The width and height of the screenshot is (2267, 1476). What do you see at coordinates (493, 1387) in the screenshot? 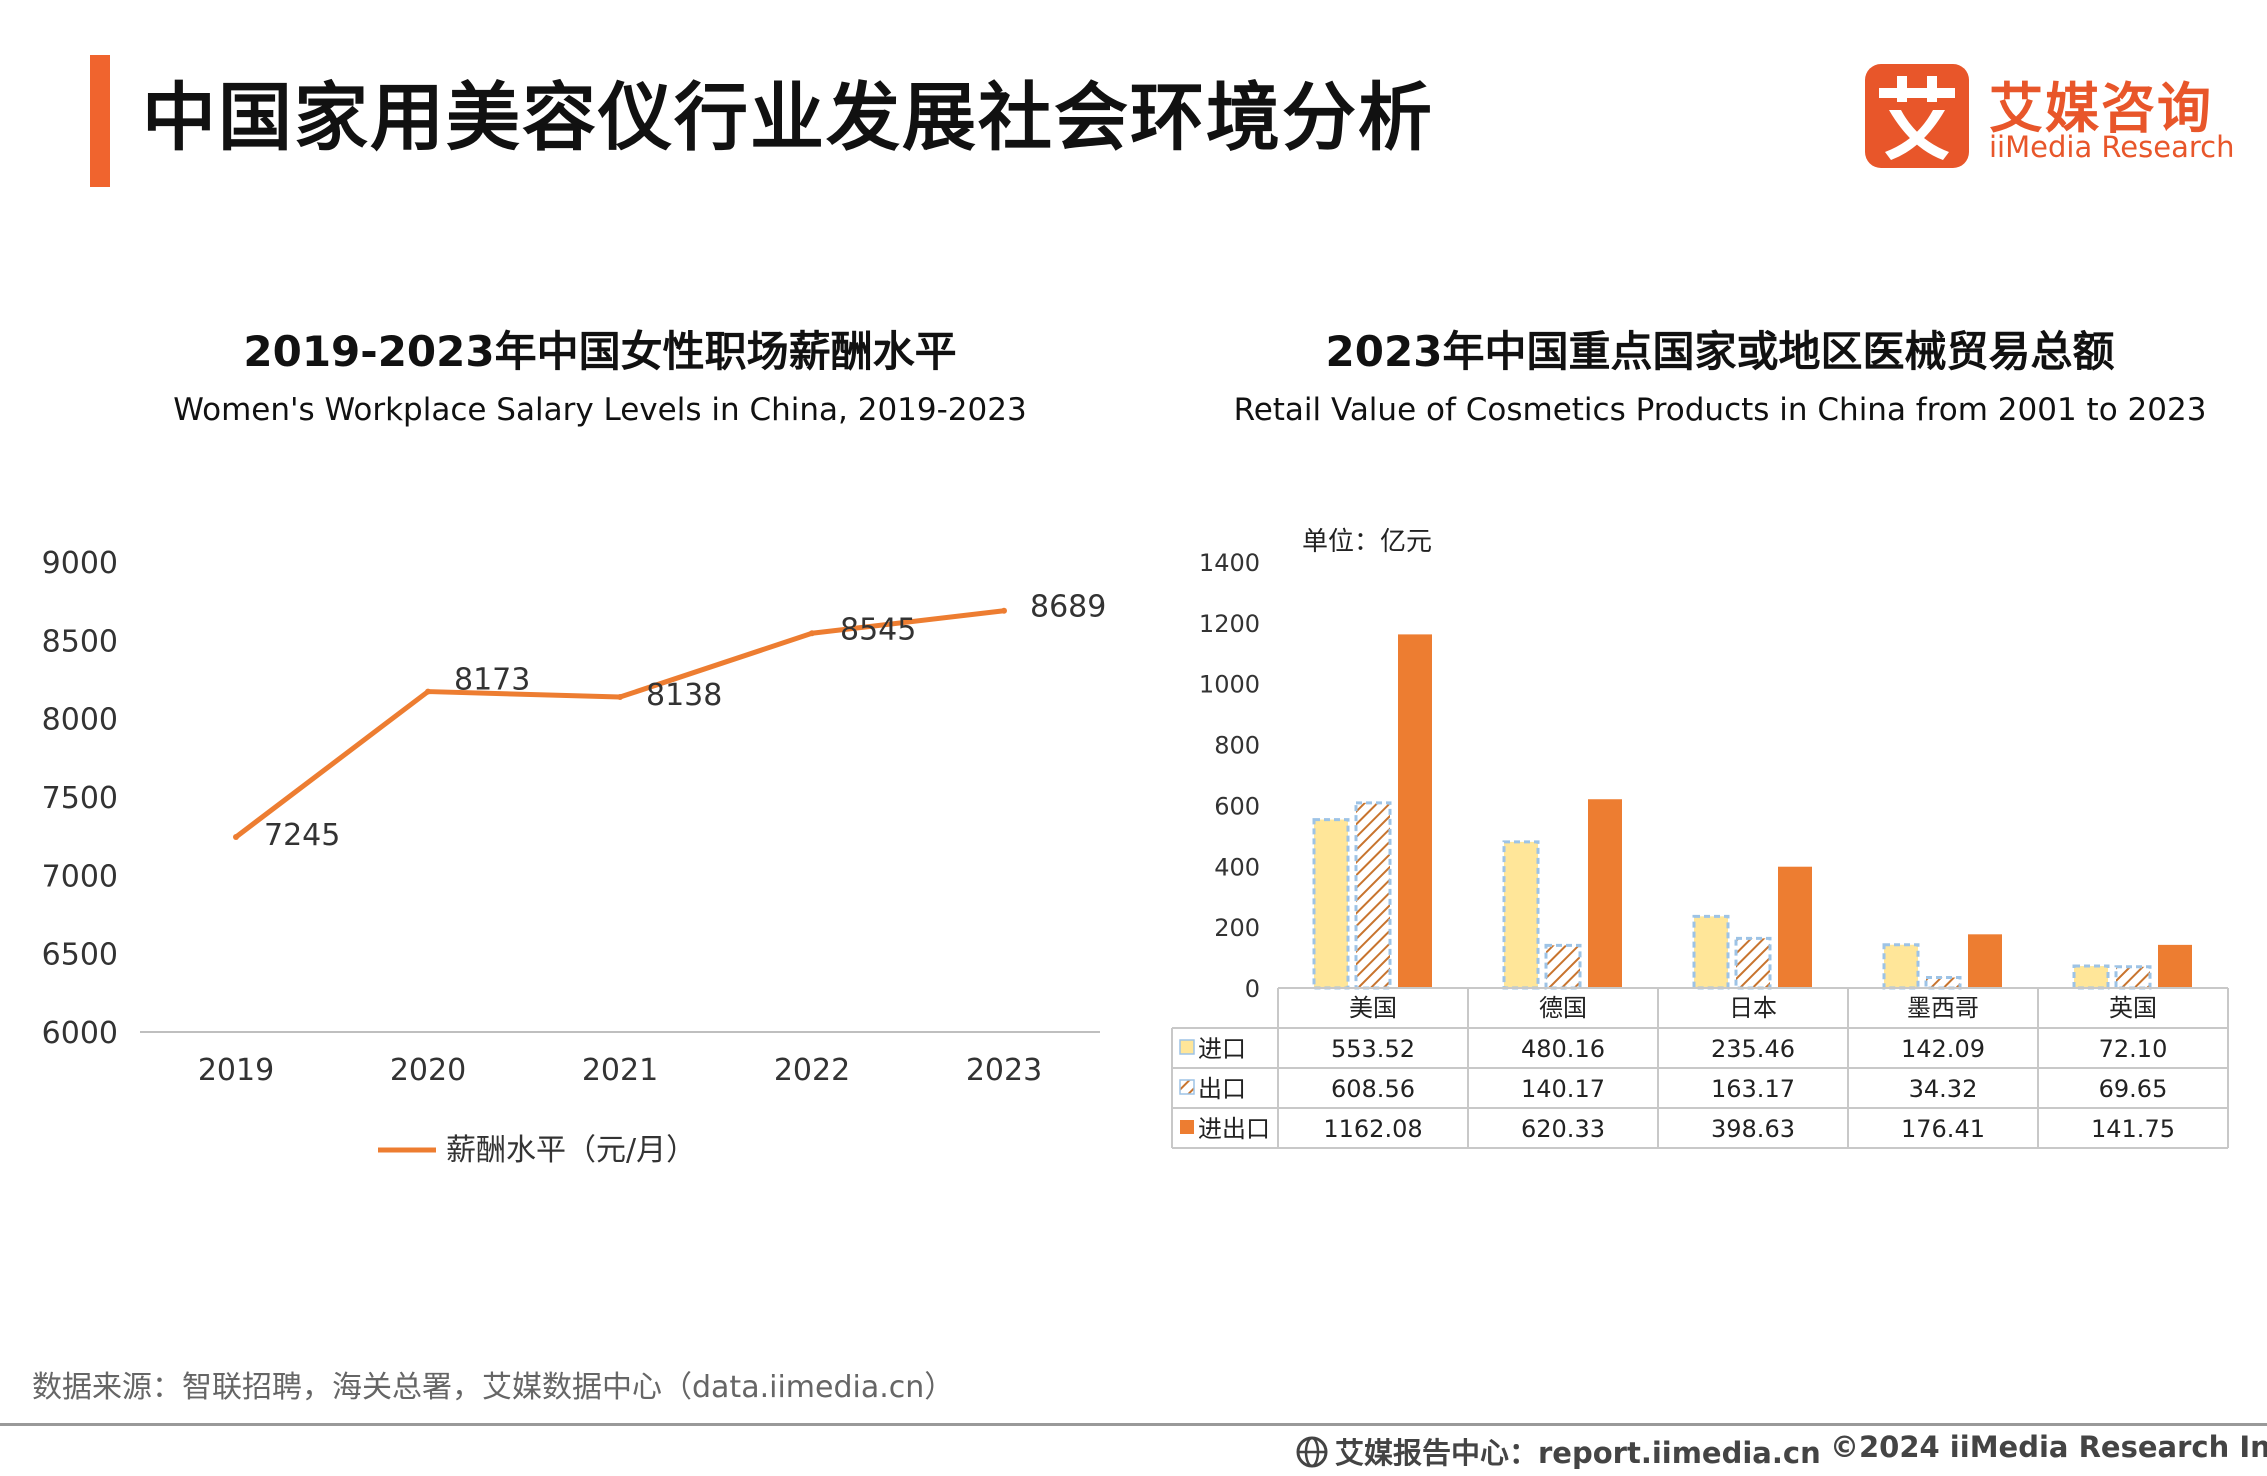
I see `data-source-note: 数据来源：智联招聘，海关总署，艾媒数据中心（data.iimedia.cn）` at bounding box center [493, 1387].